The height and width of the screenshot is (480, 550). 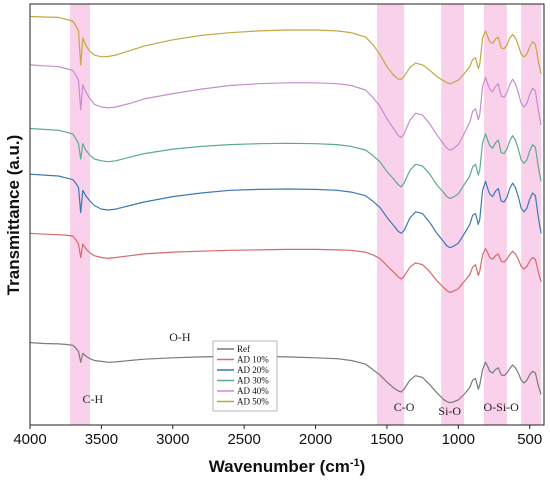 I want to click on x-tick-label-6: 1000, so click(x=458, y=439).